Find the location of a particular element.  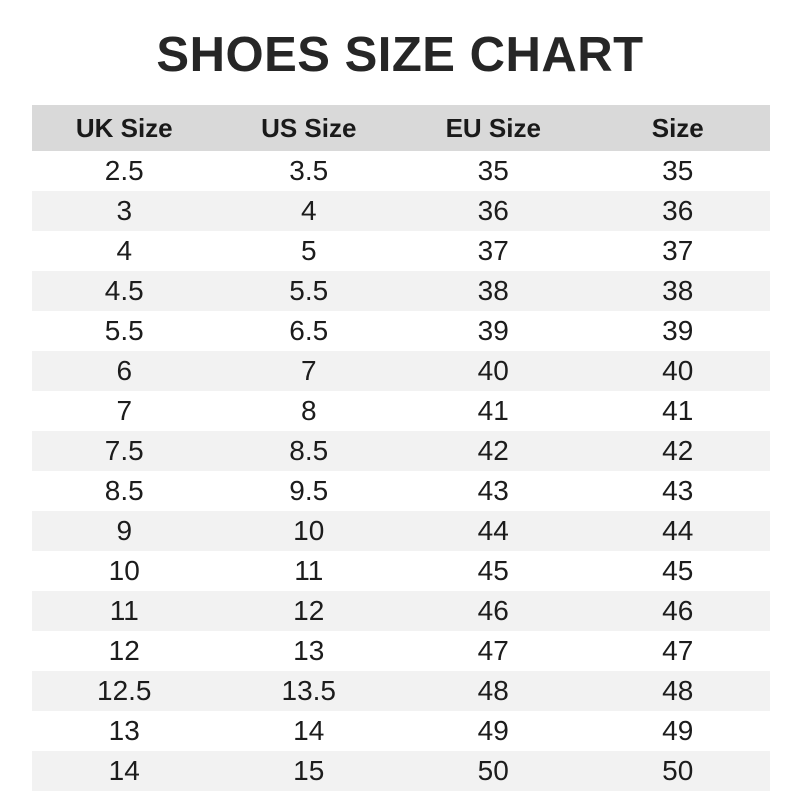

cell-us-size: 11 is located at coordinates (309, 570).